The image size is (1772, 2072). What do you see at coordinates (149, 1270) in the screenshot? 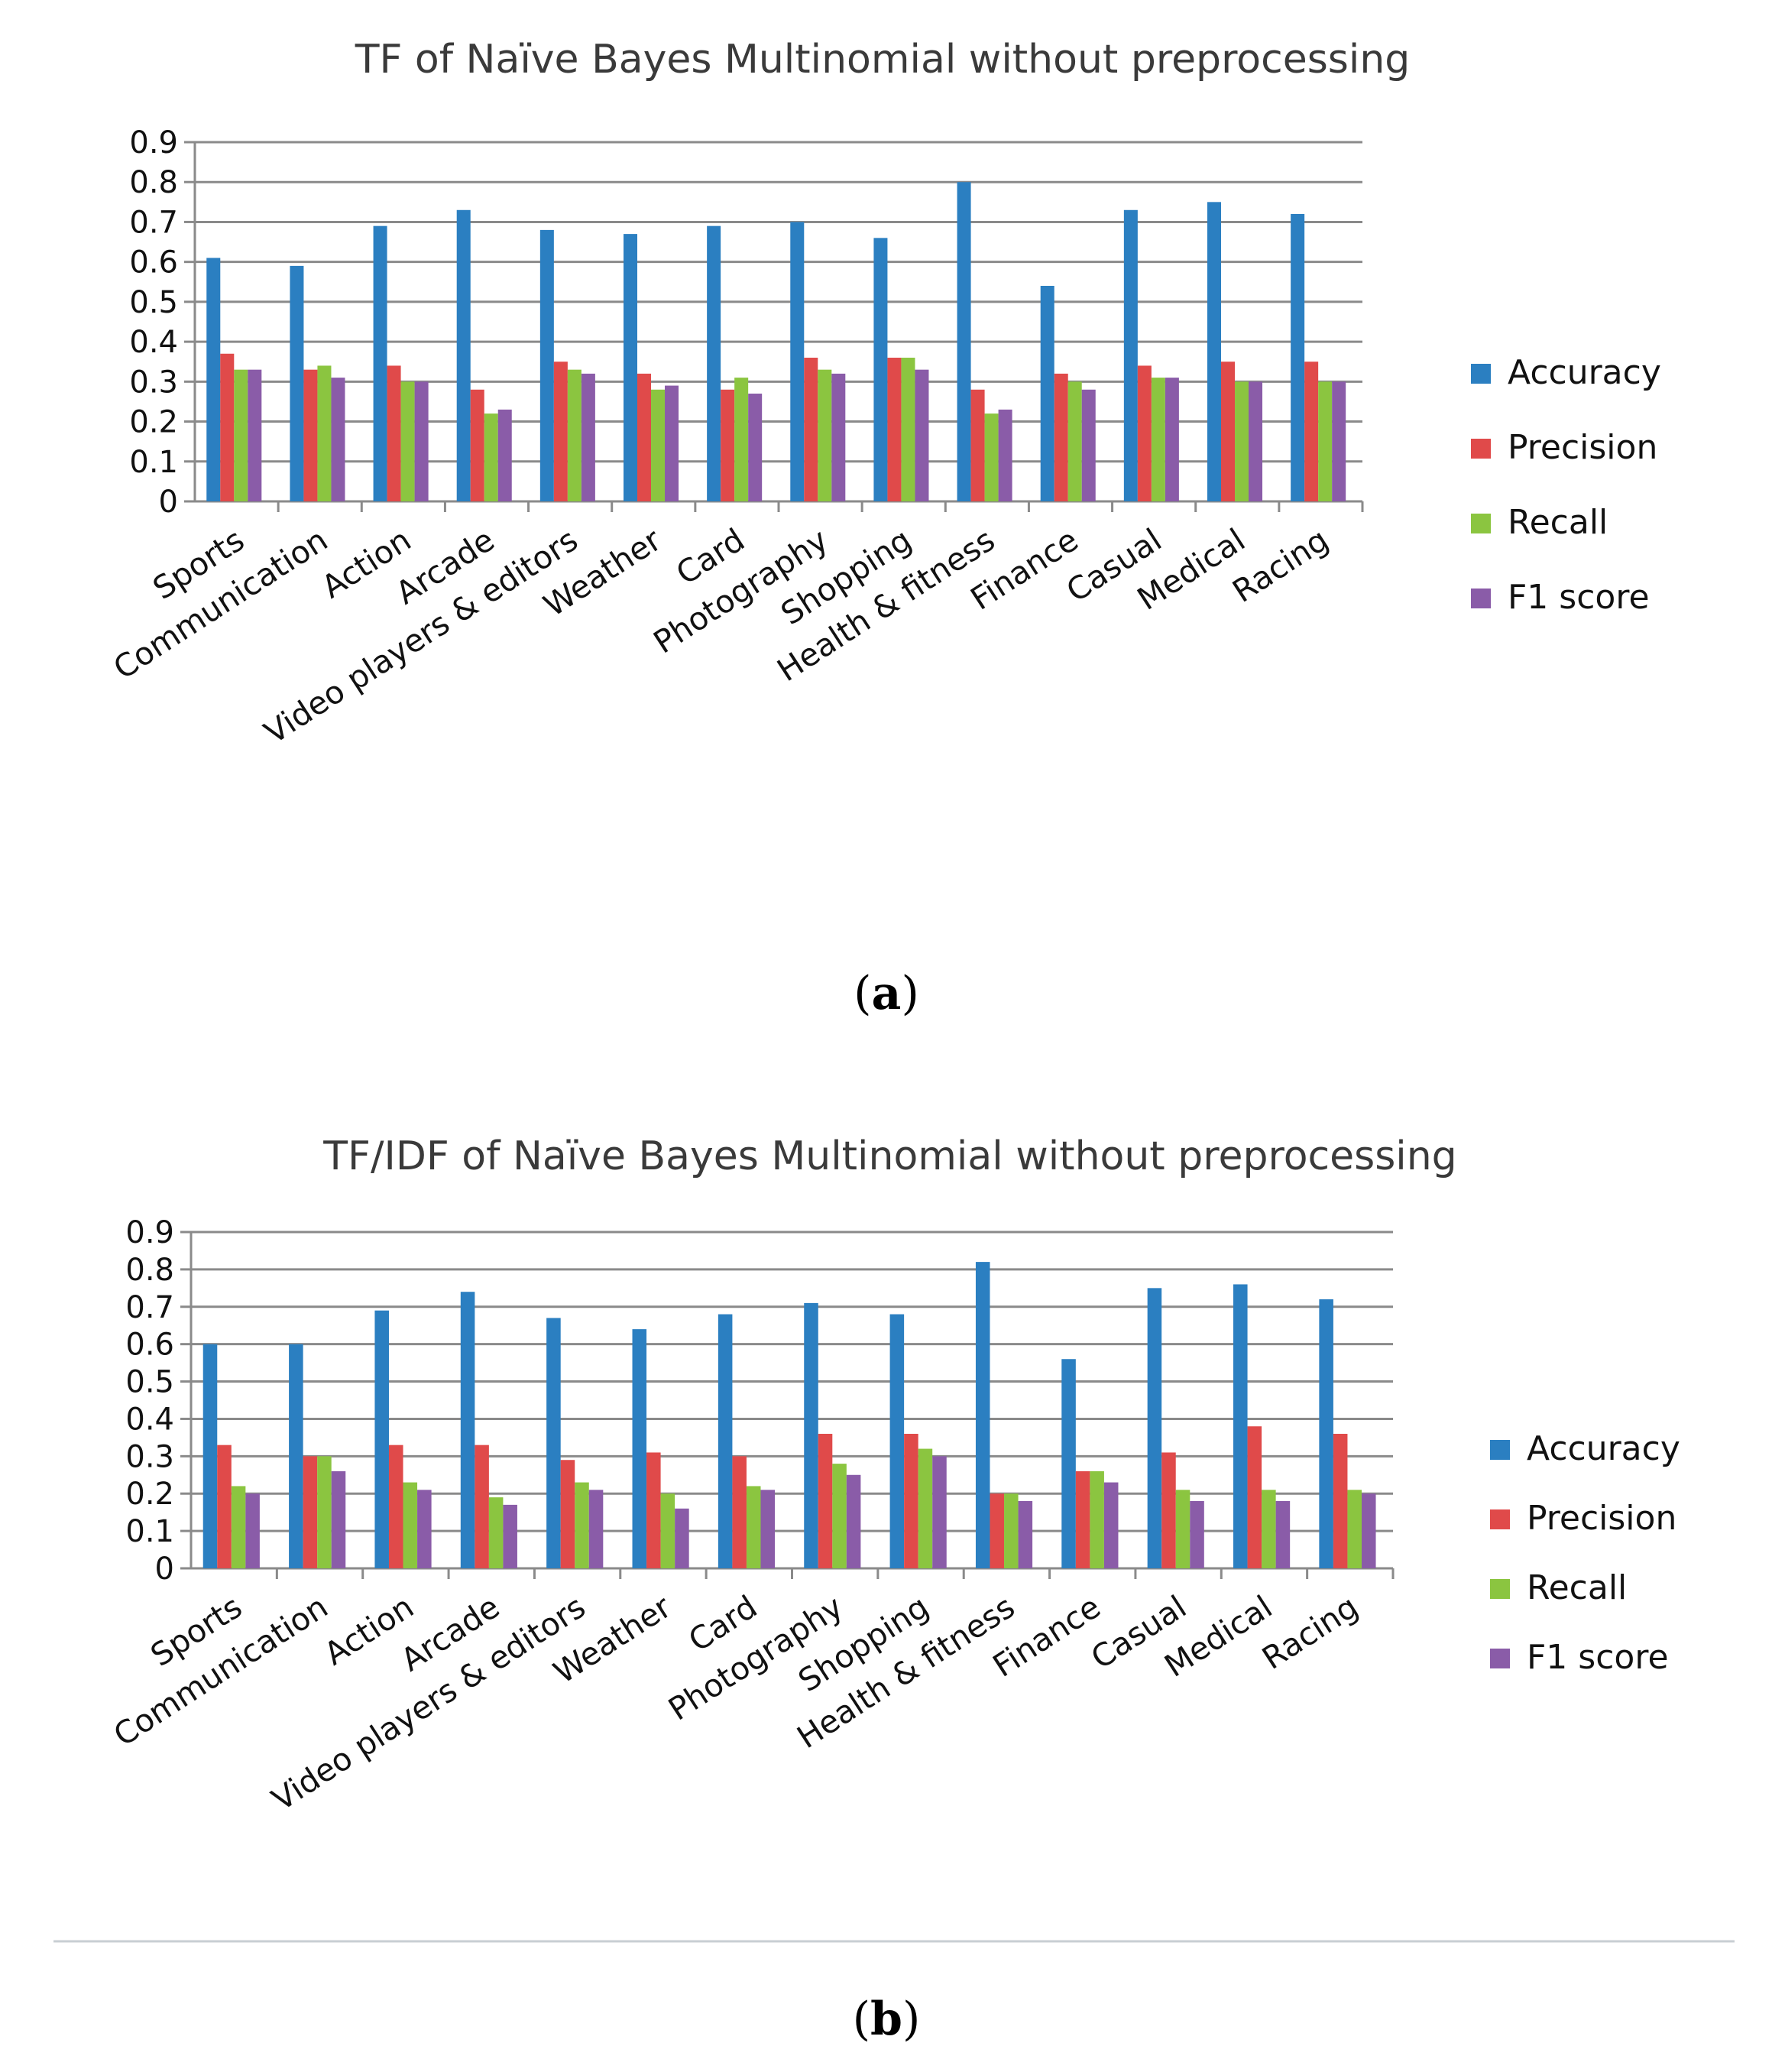
I see `y-tick-label: 0.8` at bounding box center [149, 1270].